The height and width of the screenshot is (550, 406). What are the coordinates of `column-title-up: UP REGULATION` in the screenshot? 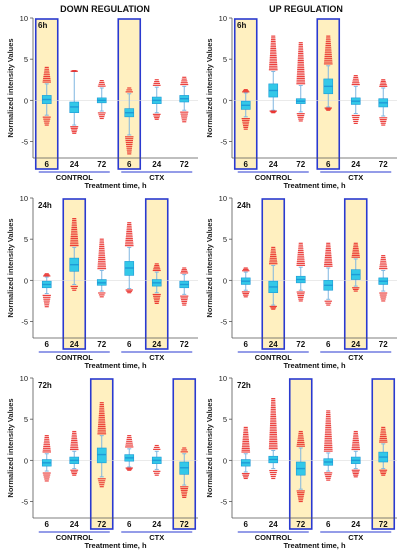 It's located at (306, 9).